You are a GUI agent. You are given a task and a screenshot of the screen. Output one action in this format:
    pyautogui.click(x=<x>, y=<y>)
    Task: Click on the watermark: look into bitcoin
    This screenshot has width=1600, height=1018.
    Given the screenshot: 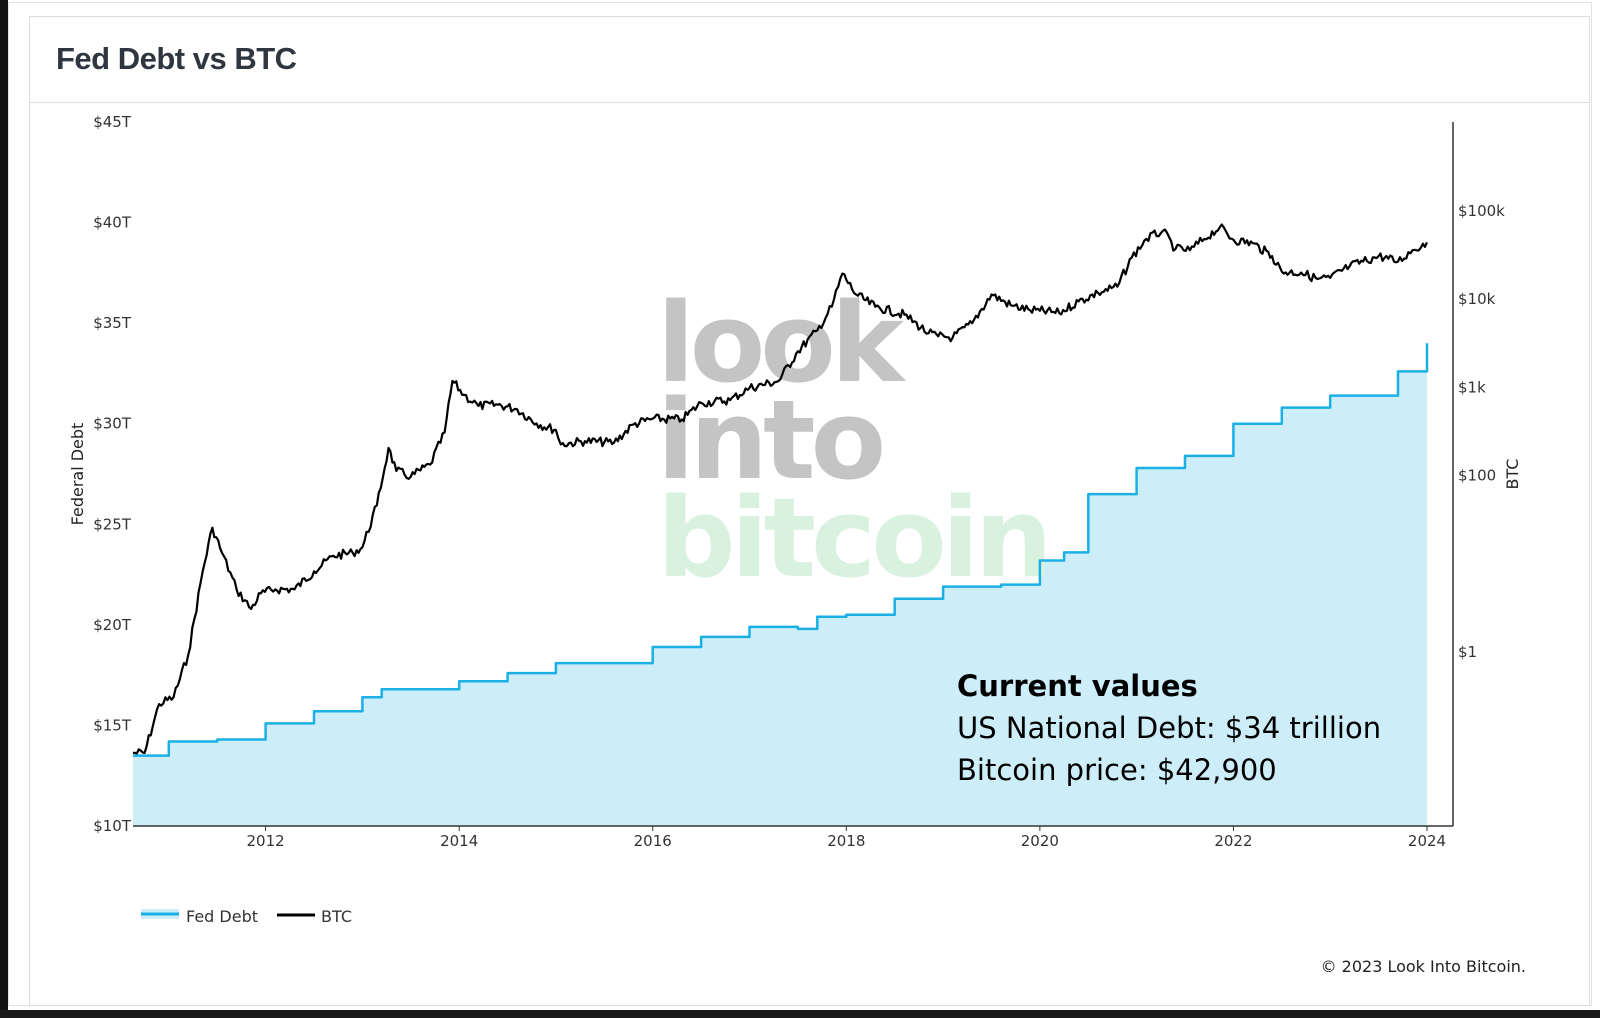 What is the action you would take?
    pyautogui.click(x=855, y=440)
    